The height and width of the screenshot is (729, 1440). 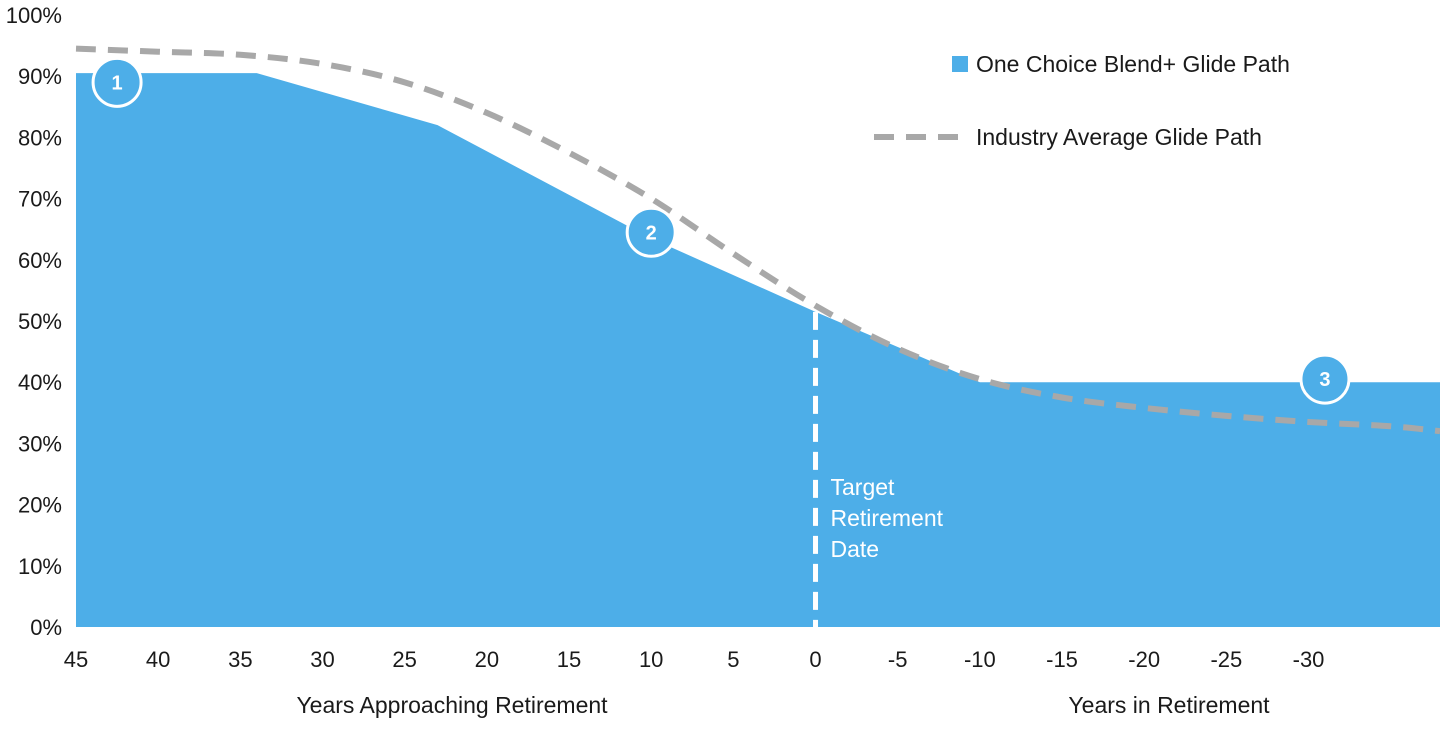 What do you see at coordinates (322, 659) in the screenshot?
I see `x-tick-label: 30` at bounding box center [322, 659].